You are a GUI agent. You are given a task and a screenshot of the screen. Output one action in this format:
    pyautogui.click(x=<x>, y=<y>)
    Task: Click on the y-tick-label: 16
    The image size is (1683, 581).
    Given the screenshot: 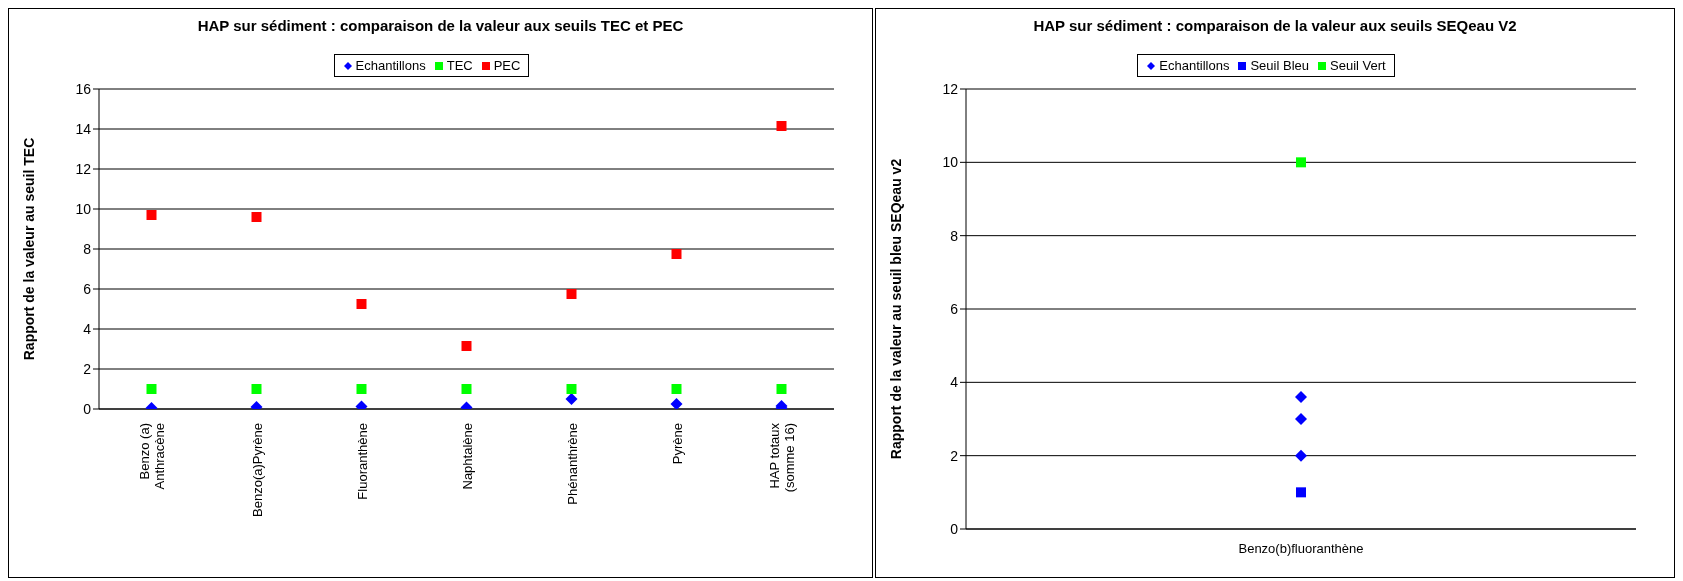 What is the action you would take?
    pyautogui.click(x=83, y=88)
    